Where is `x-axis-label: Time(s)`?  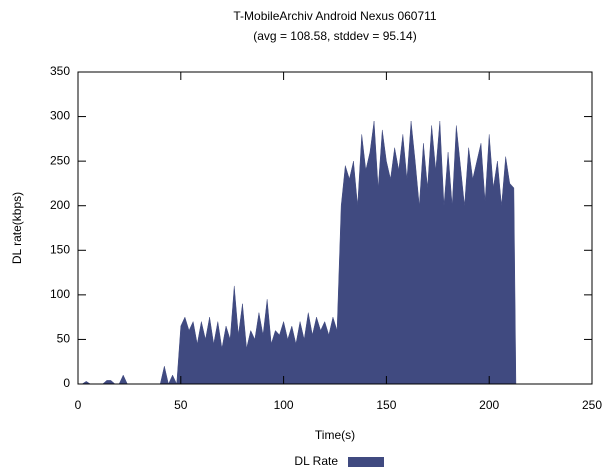 x-axis-label: Time(s) is located at coordinates (335, 435).